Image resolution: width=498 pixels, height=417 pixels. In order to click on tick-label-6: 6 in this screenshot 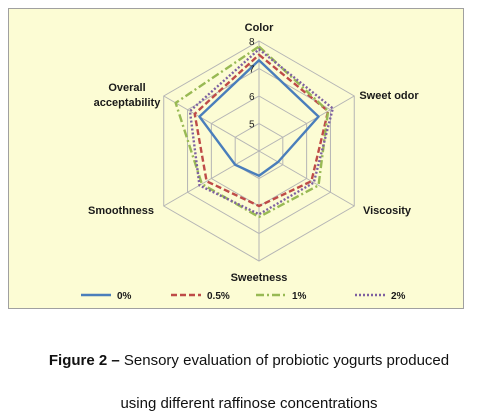, I will do `click(252, 97)`.